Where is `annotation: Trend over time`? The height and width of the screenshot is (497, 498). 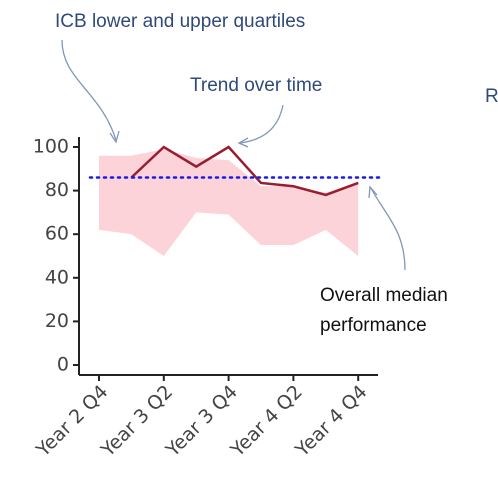
annotation: Trend over time is located at coordinates (256, 85).